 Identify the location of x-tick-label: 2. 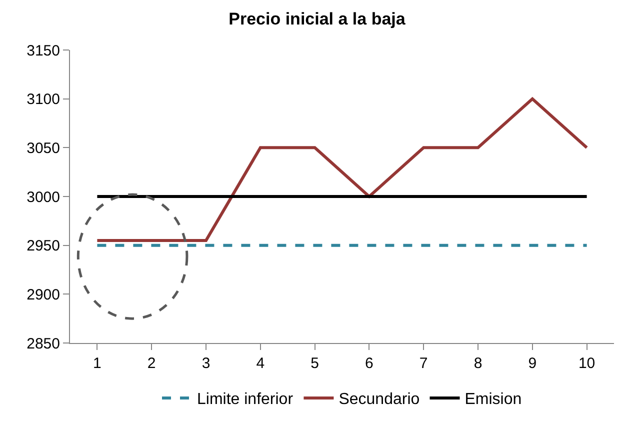
(151, 363).